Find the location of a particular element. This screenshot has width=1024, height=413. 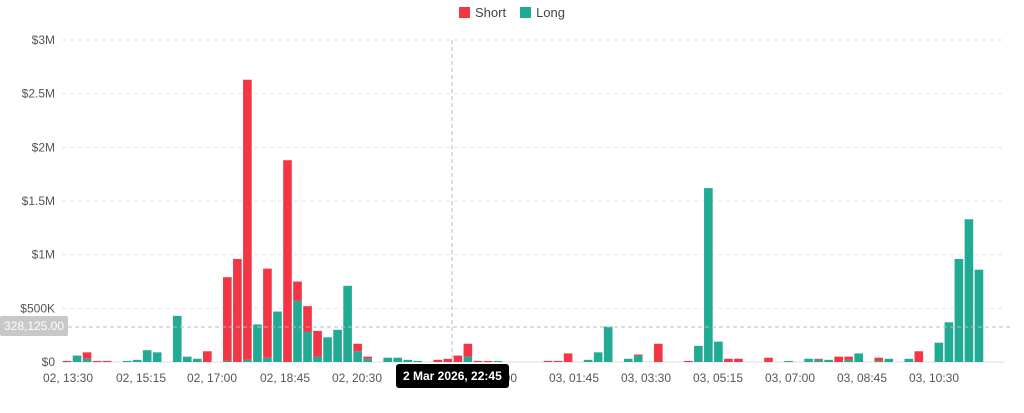

x-tick-label: 03, 05:15 is located at coordinates (718, 378).